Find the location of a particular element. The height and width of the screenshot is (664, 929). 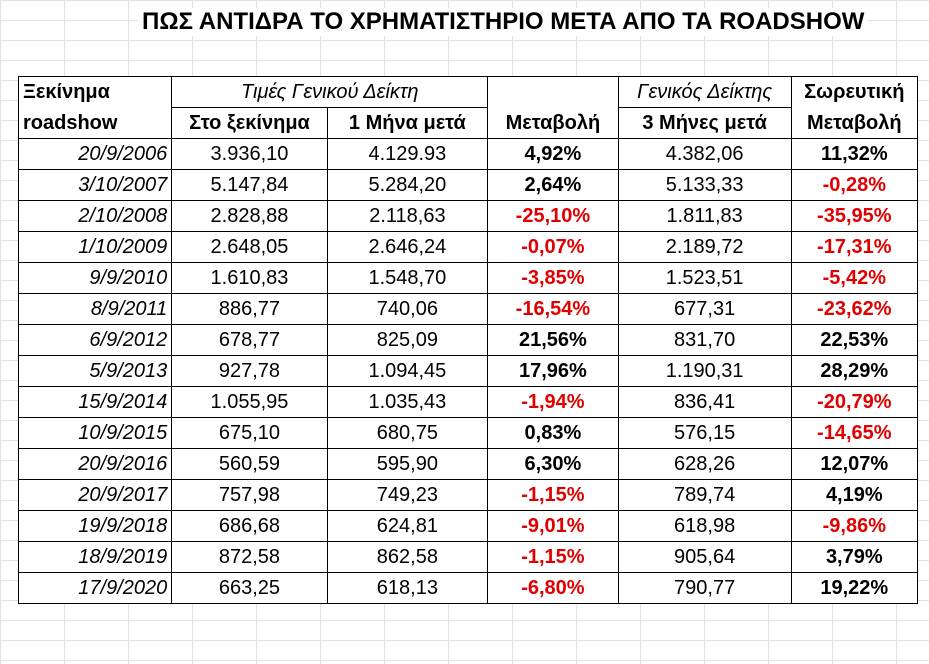

table-row: 19/9/2018 686,68 624,81 -9,01% 618,98 -9,86% is located at coordinates (468, 526).